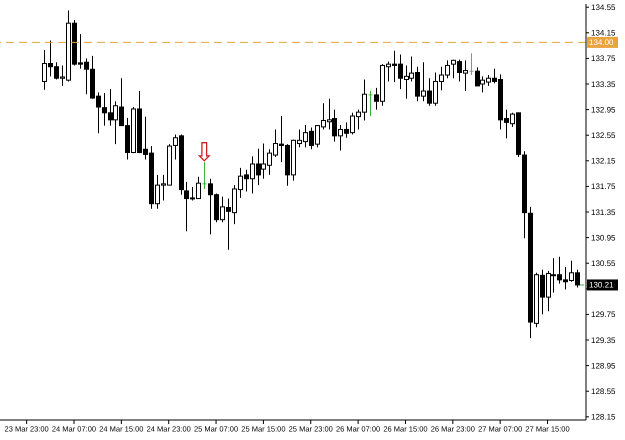 Image resolution: width=625 pixels, height=440 pixels. What do you see at coordinates (603, 59) in the screenshot?
I see `y-tick-label: 133.75` at bounding box center [603, 59].